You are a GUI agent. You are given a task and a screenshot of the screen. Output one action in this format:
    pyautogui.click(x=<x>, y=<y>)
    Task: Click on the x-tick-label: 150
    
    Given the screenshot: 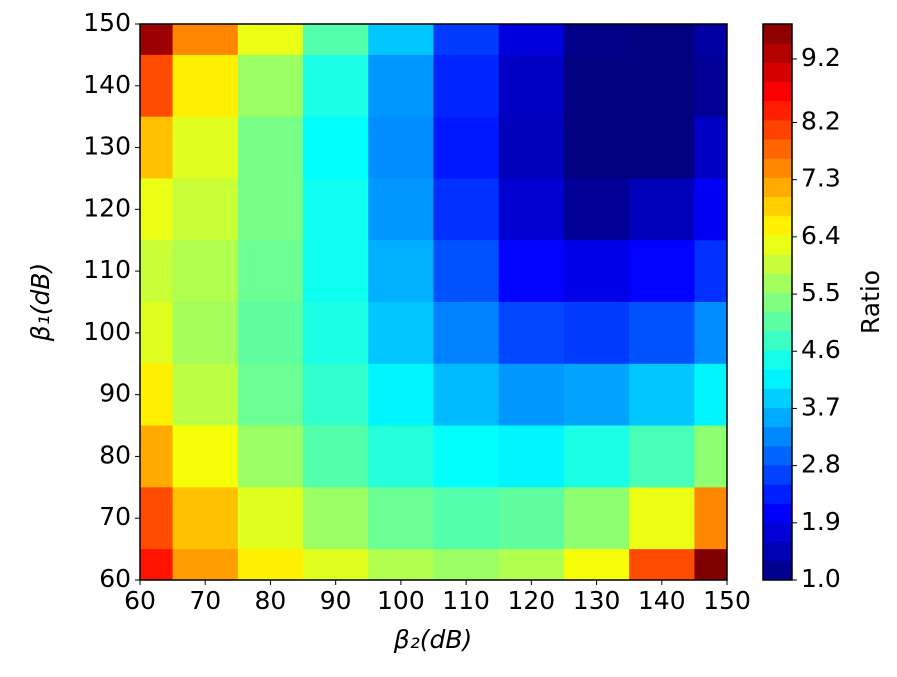 What is the action you would take?
    pyautogui.click(x=727, y=600)
    